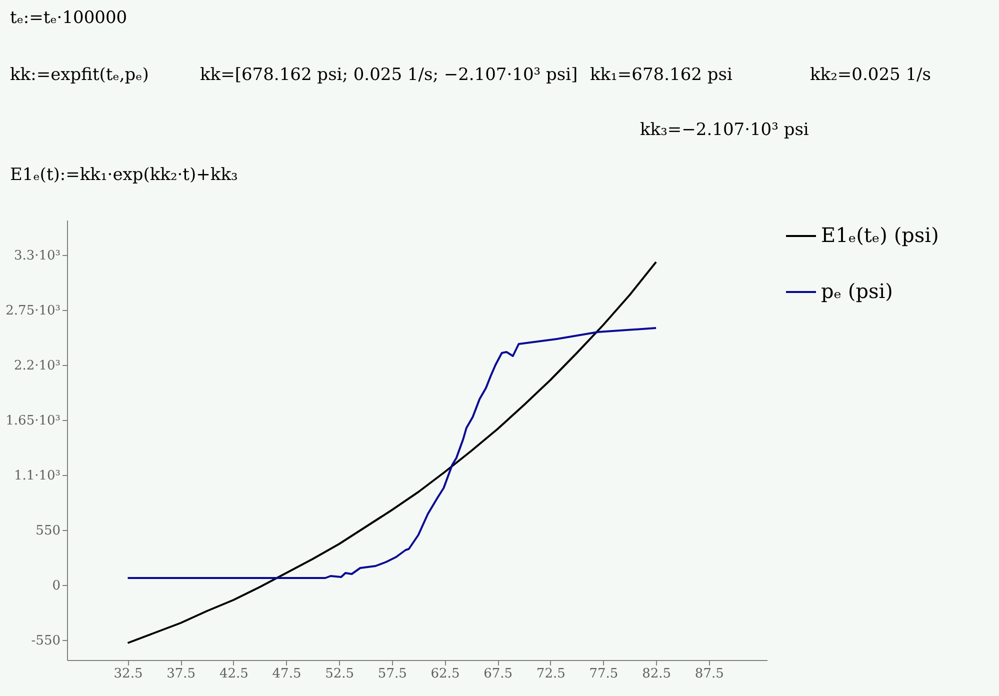 Image resolution: width=999 pixels, height=696 pixels. I want to click on x-tick-label: 62.5, so click(445, 674).